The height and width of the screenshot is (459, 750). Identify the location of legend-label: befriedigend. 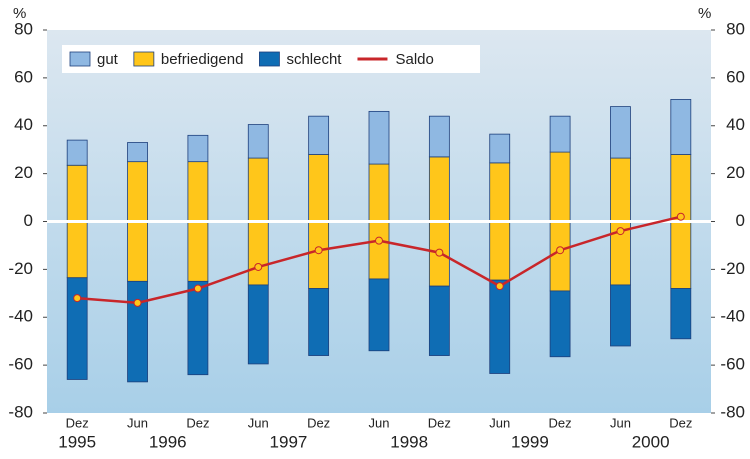
(202, 59).